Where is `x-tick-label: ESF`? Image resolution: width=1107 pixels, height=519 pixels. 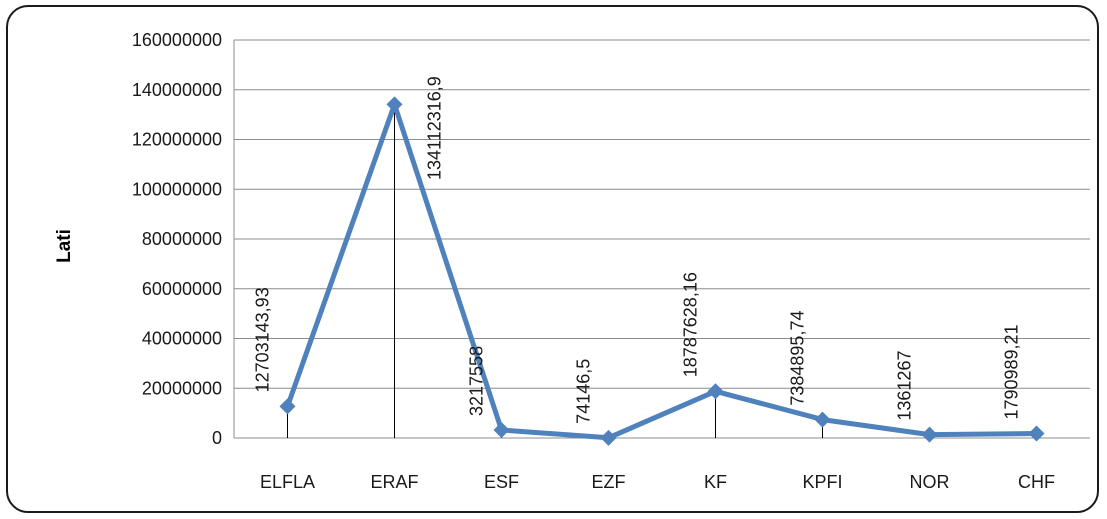 x-tick-label: ESF is located at coordinates (501, 482).